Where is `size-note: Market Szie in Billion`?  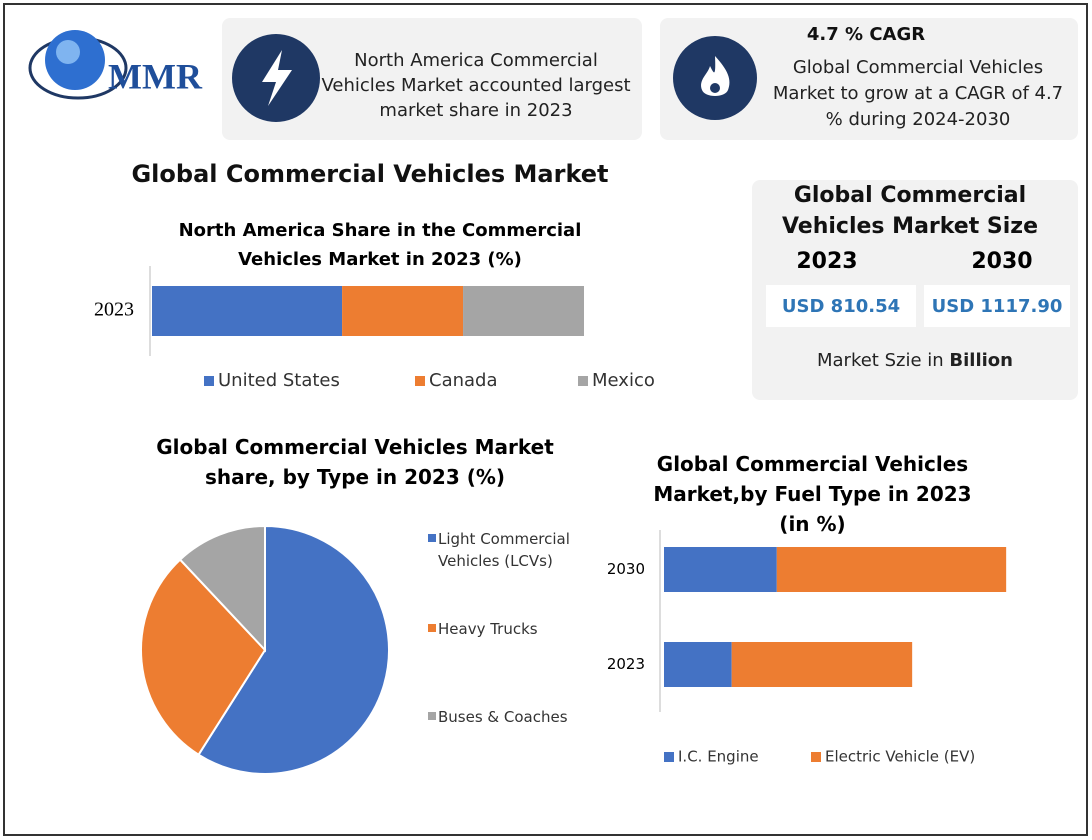
size-note: Market Szie in Billion is located at coordinates (915, 360).